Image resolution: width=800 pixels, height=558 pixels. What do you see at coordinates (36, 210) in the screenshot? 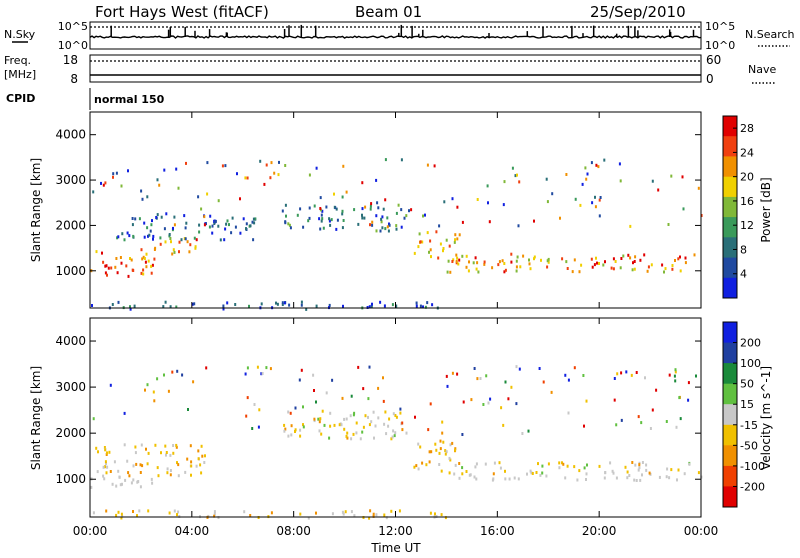
I see `power-ylabel: Slant Range [km]` at bounding box center [36, 210].